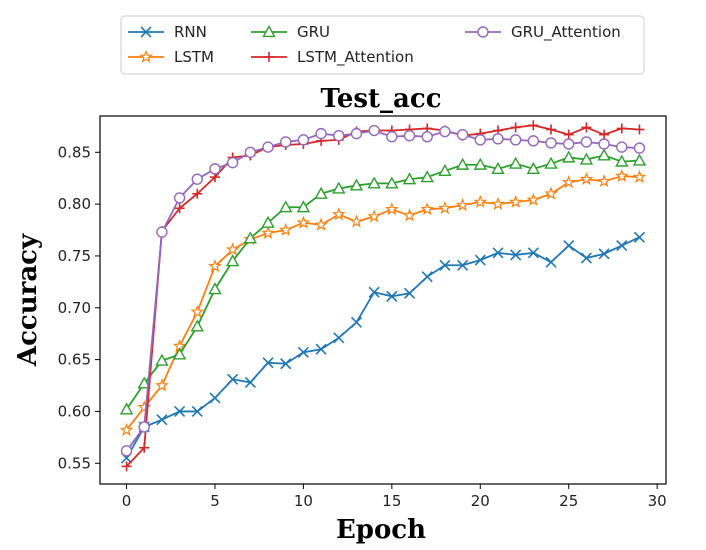 The image size is (706, 550). Describe the element at coordinates (657, 501) in the screenshot. I see `x-tick-label: 30` at that location.